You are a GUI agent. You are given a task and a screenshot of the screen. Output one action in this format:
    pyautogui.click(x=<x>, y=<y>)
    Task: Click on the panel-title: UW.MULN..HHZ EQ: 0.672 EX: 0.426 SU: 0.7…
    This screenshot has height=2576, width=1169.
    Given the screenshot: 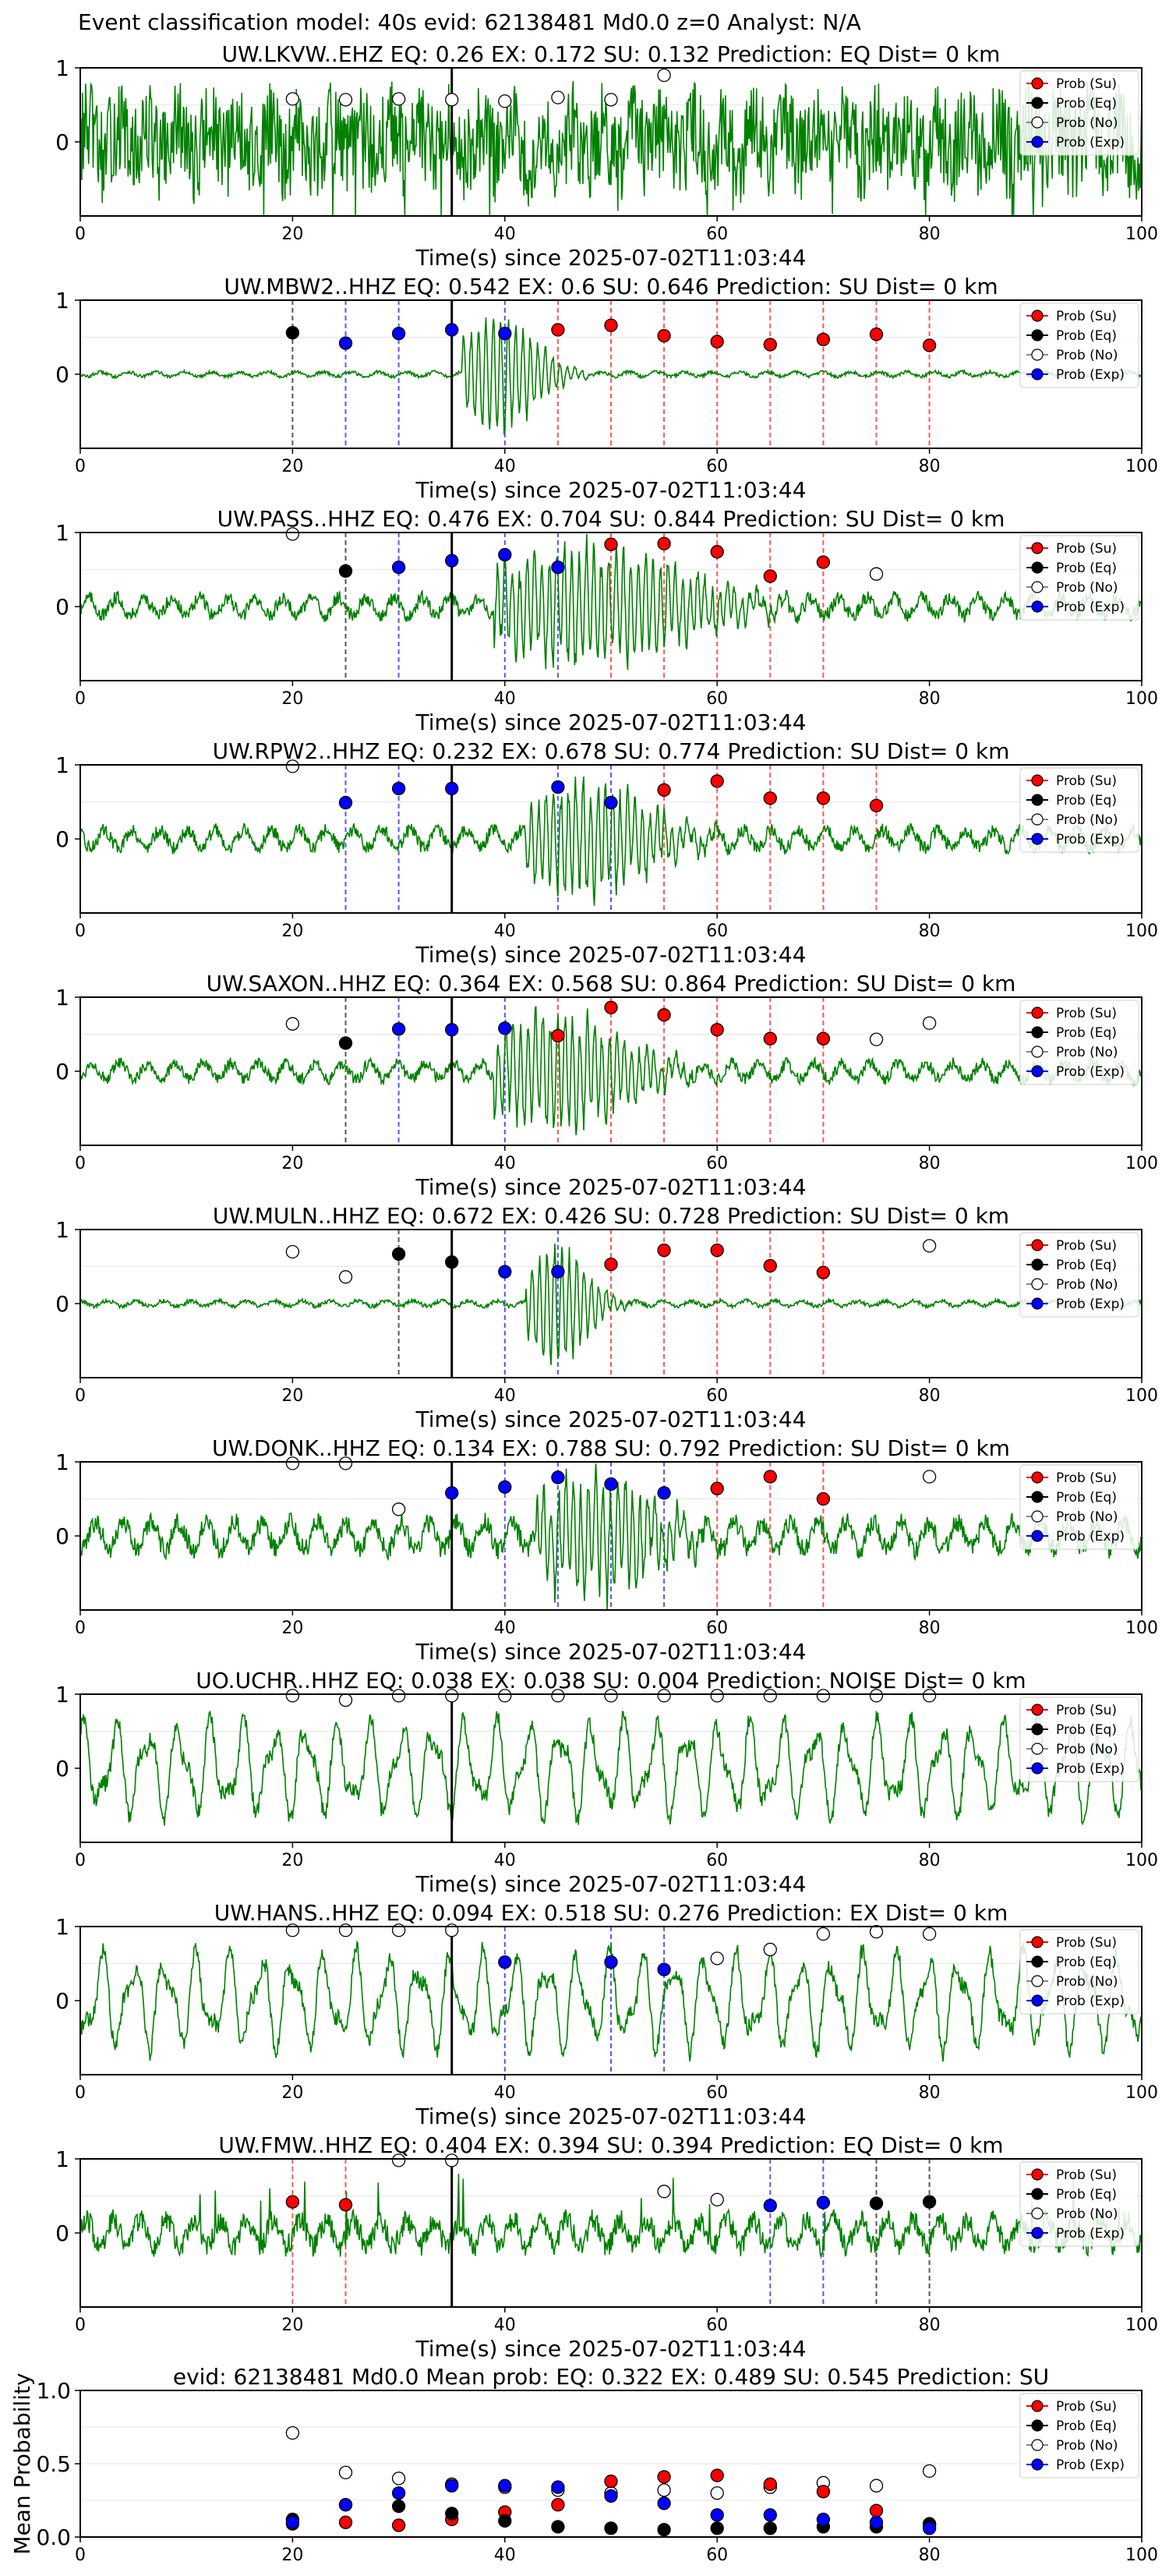 What is the action you would take?
    pyautogui.click(x=611, y=1216)
    